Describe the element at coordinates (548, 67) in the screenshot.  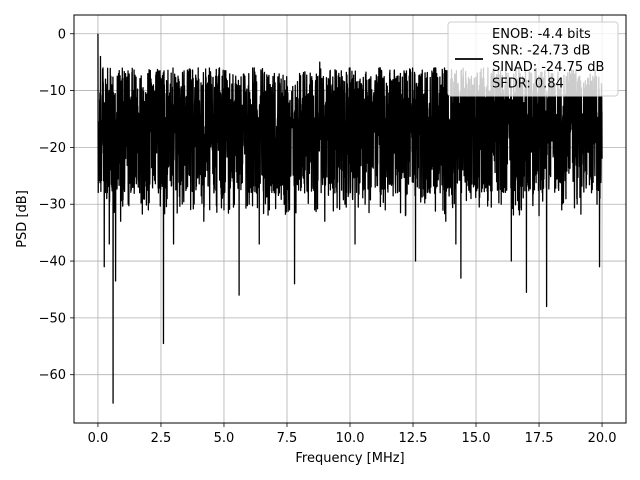
I see `legend-entry: SINAD: -24.75 dB` at that location.